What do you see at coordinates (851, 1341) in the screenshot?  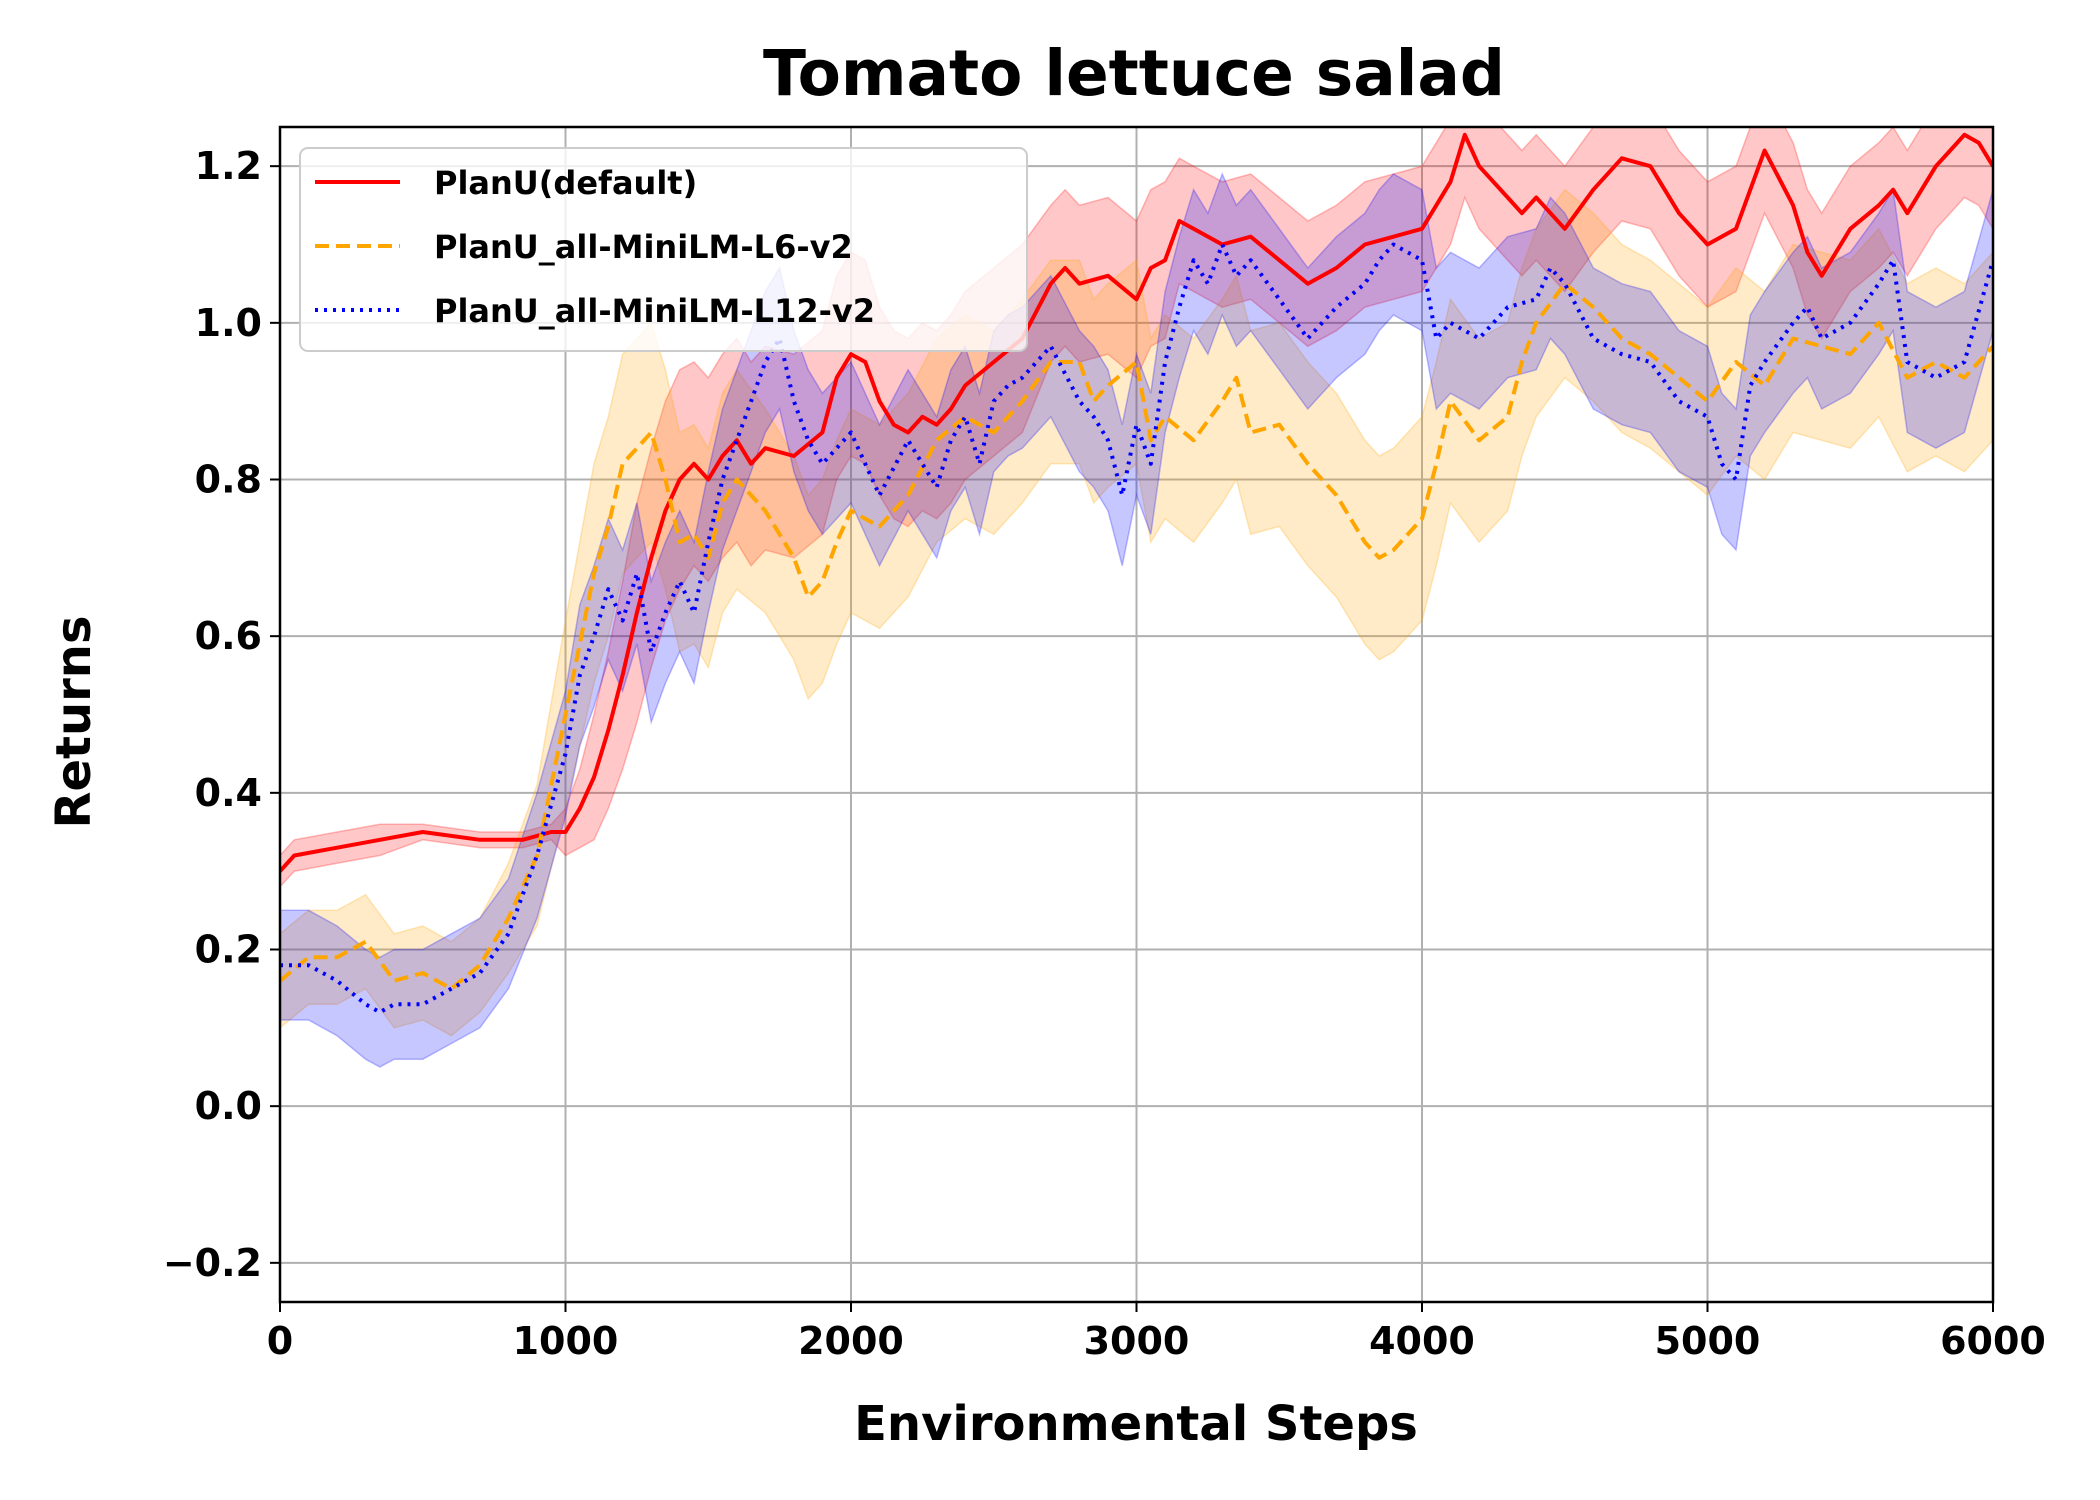 I see `x-tick-label: 2000` at bounding box center [851, 1341].